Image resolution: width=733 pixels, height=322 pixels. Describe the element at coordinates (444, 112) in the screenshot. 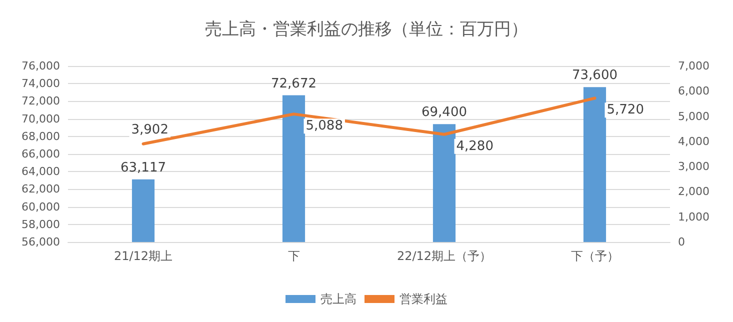

I see `data-label: 69,400` at that location.